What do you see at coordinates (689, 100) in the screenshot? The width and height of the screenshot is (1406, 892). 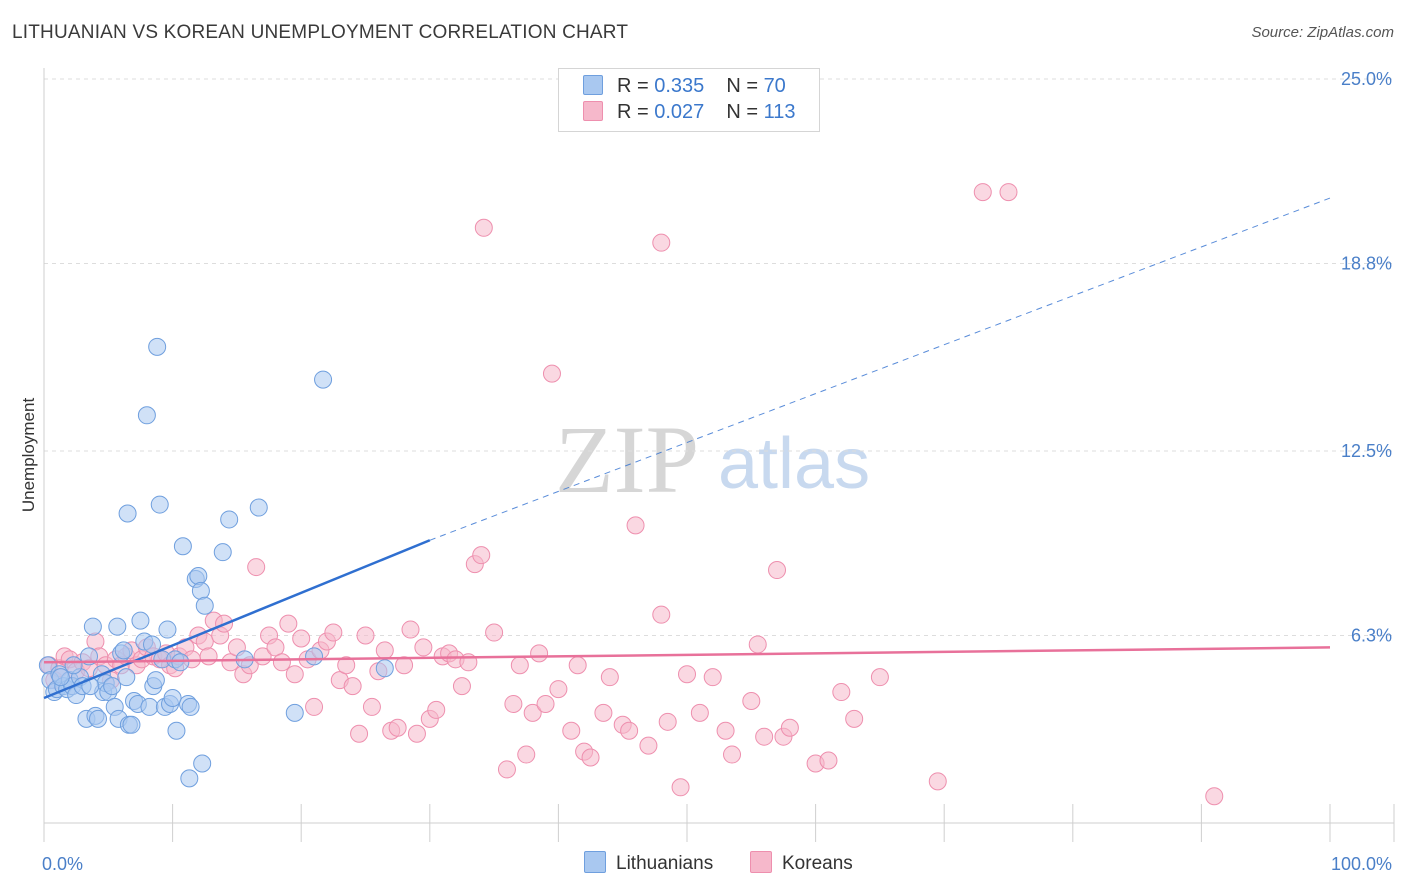 I see `correlation-legend: R = 0.335 N = 70 R = 0.027 N = 113` at bounding box center [689, 100].